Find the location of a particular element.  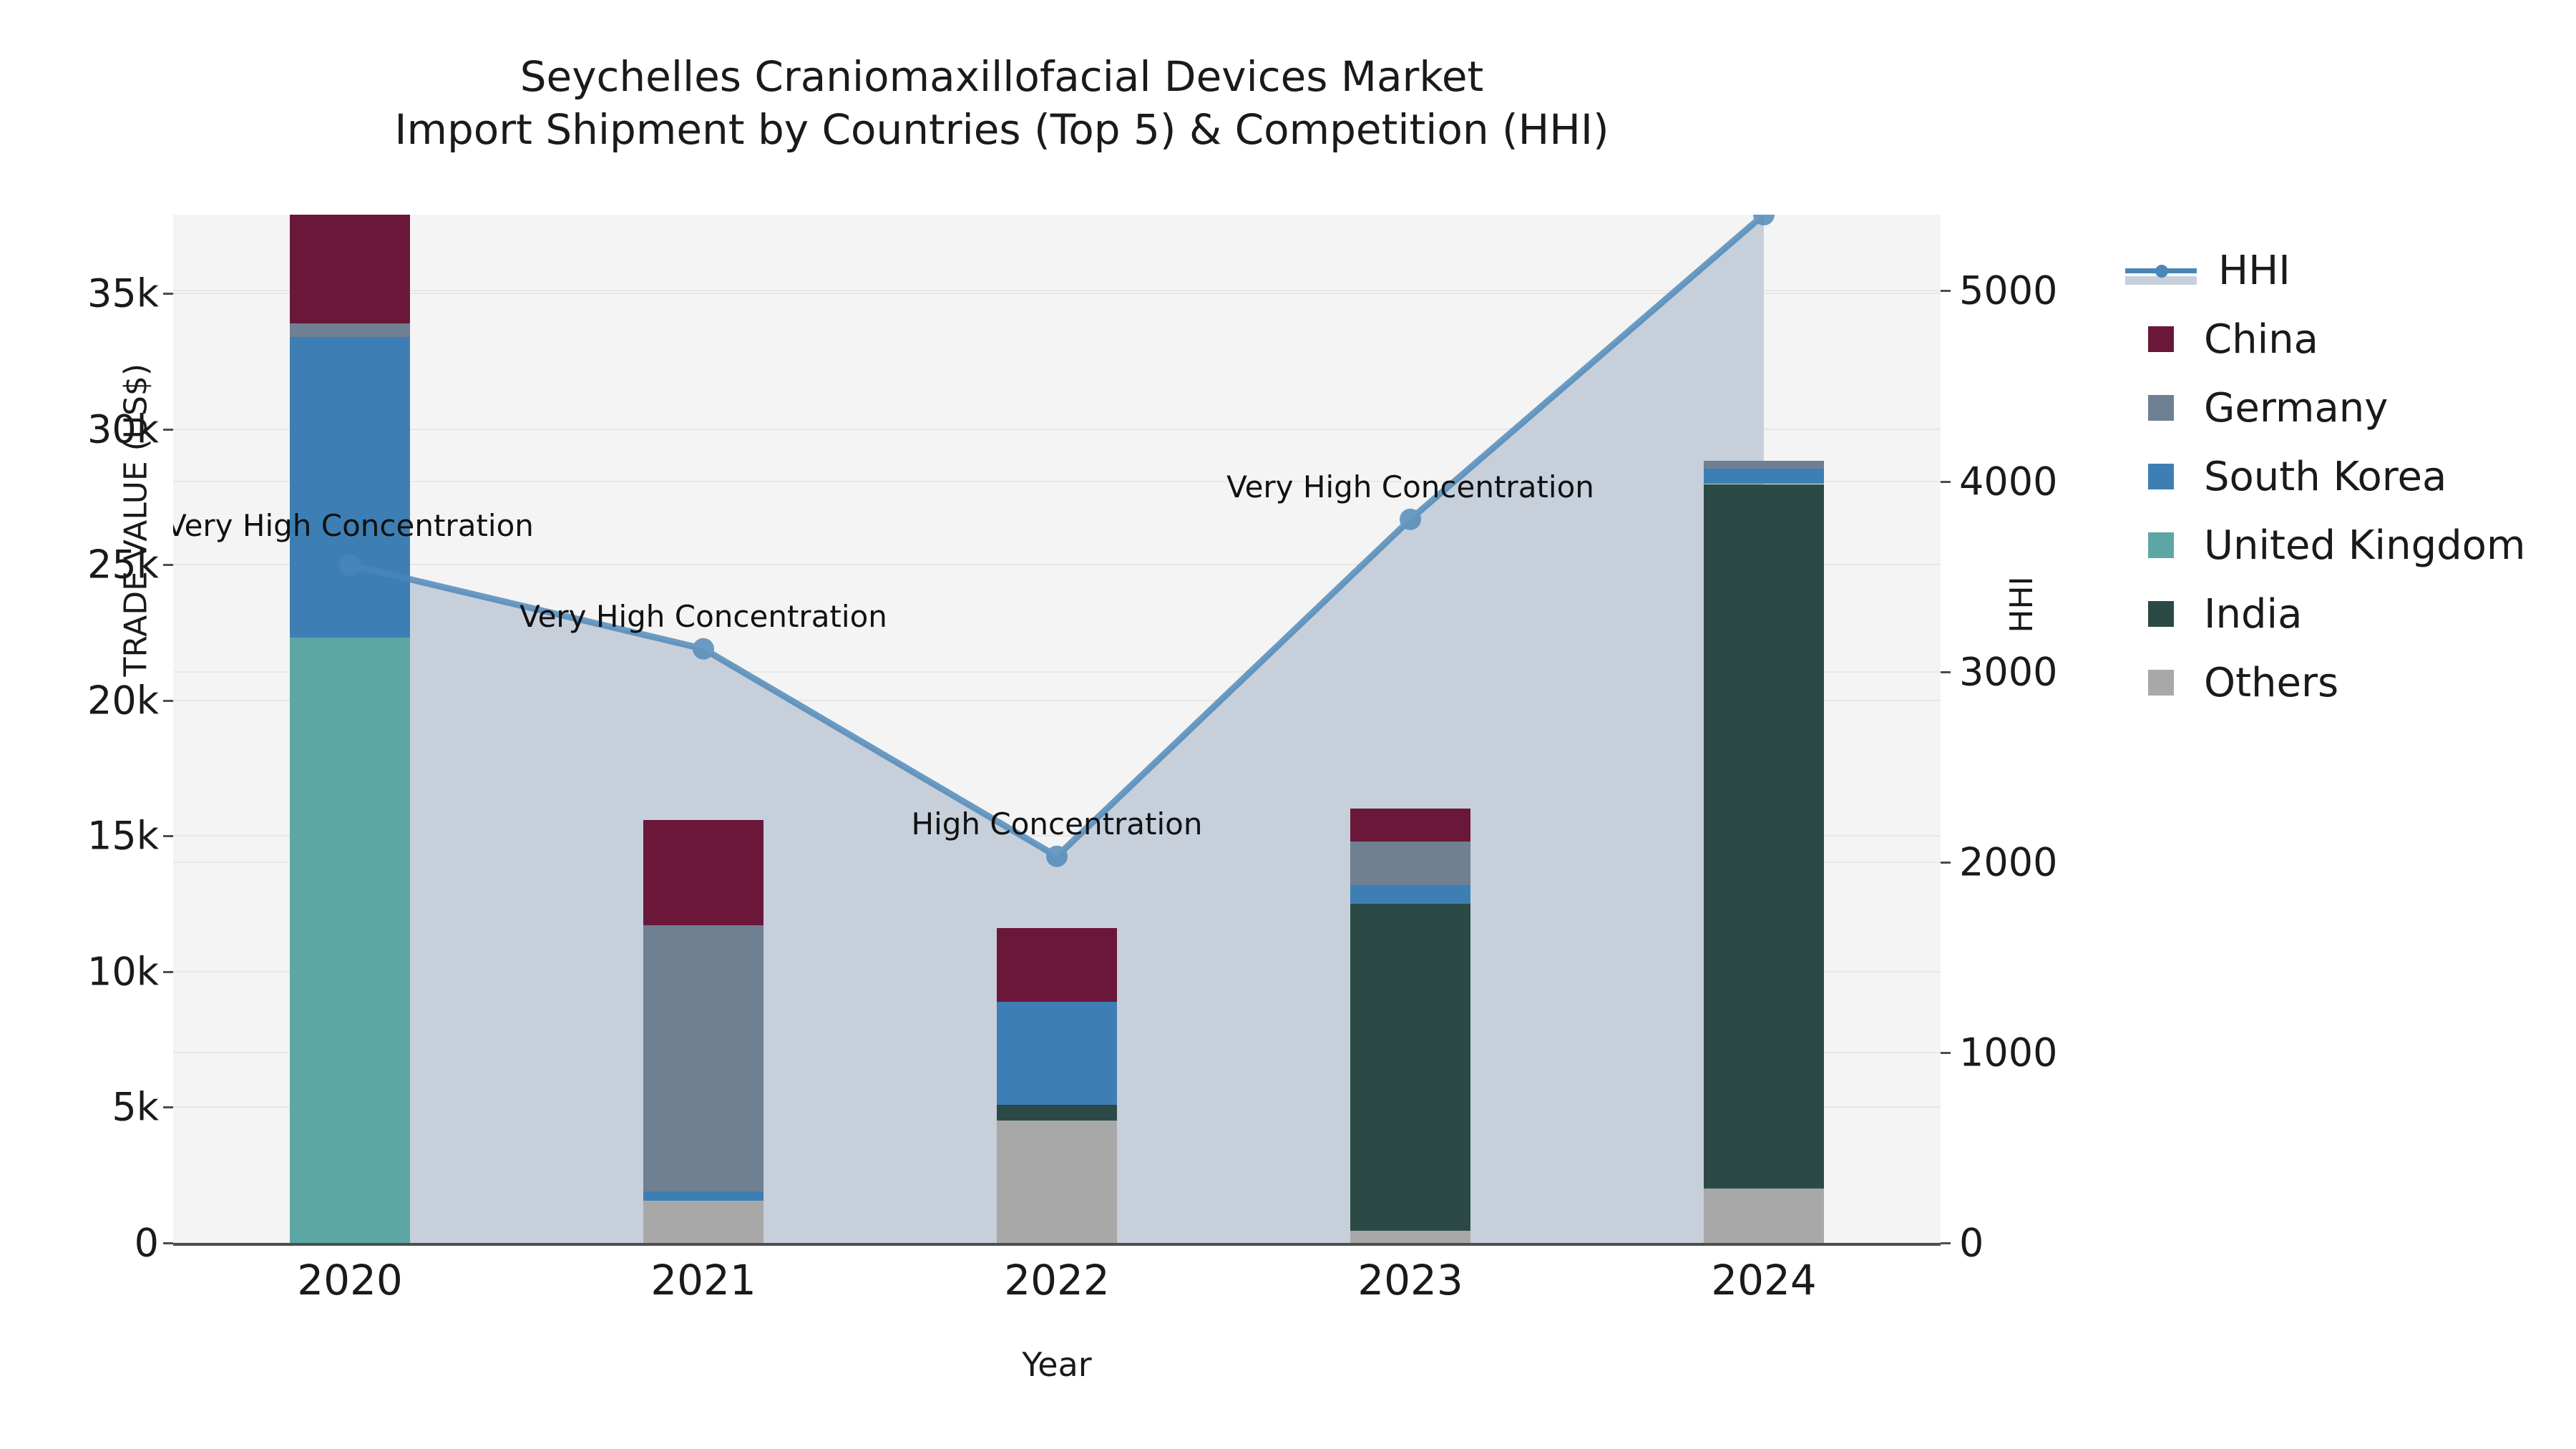

y-axis-right-title: HHI is located at coordinates (2022, 604).